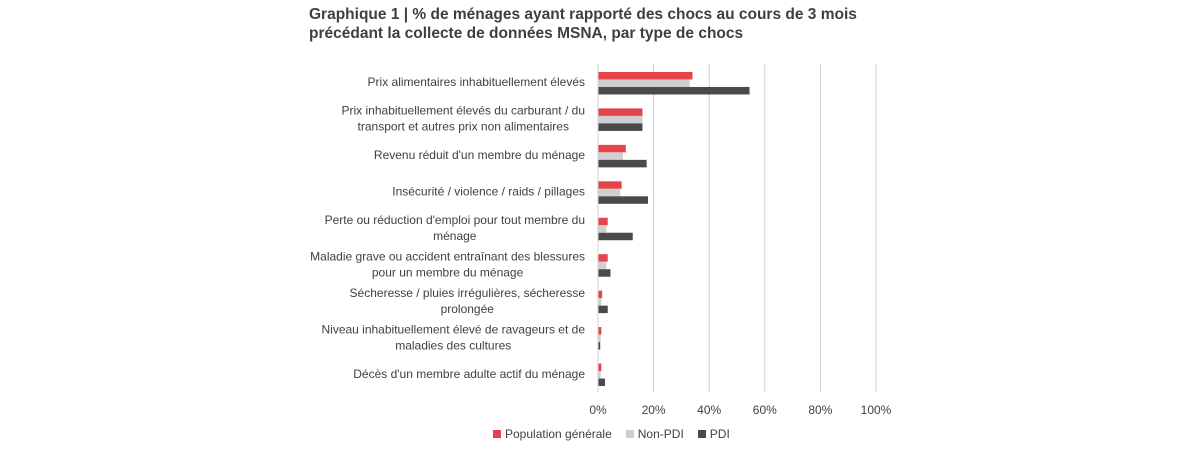 This screenshot has width=1200, height=450. I want to click on x-tick-label-100: 100%, so click(876, 410).